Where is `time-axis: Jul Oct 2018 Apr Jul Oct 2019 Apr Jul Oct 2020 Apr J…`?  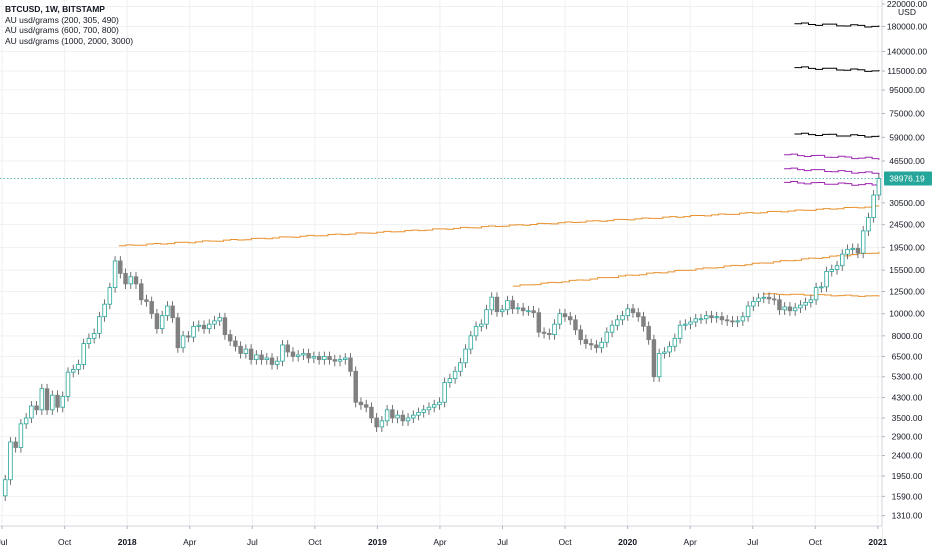 time-axis: Jul Oct 2018 Apr Jul Oct 2019 Apr Jul Oct 2020 Apr J… is located at coordinates (444, 537).